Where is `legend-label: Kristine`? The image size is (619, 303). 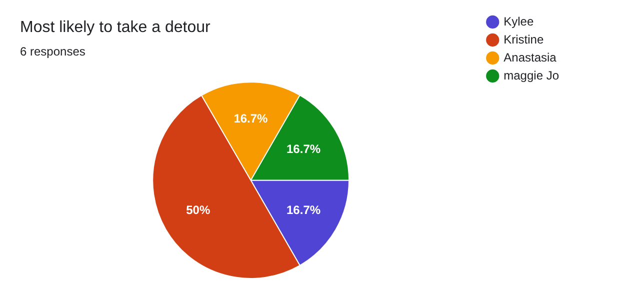
legend-label: Kristine is located at coordinates (524, 39).